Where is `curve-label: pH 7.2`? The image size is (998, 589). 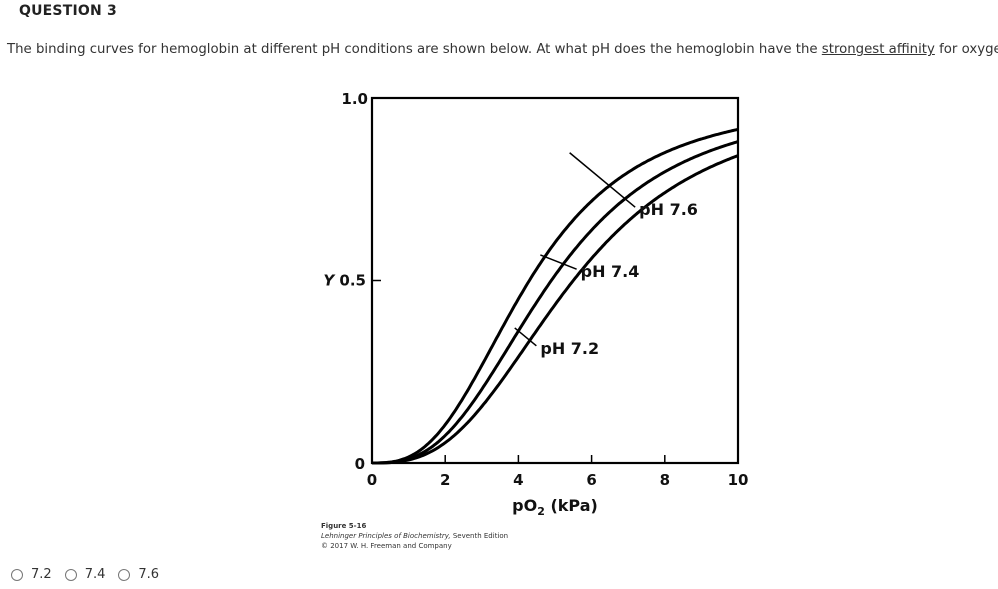
curve-label: pH 7.2 is located at coordinates (569, 348).